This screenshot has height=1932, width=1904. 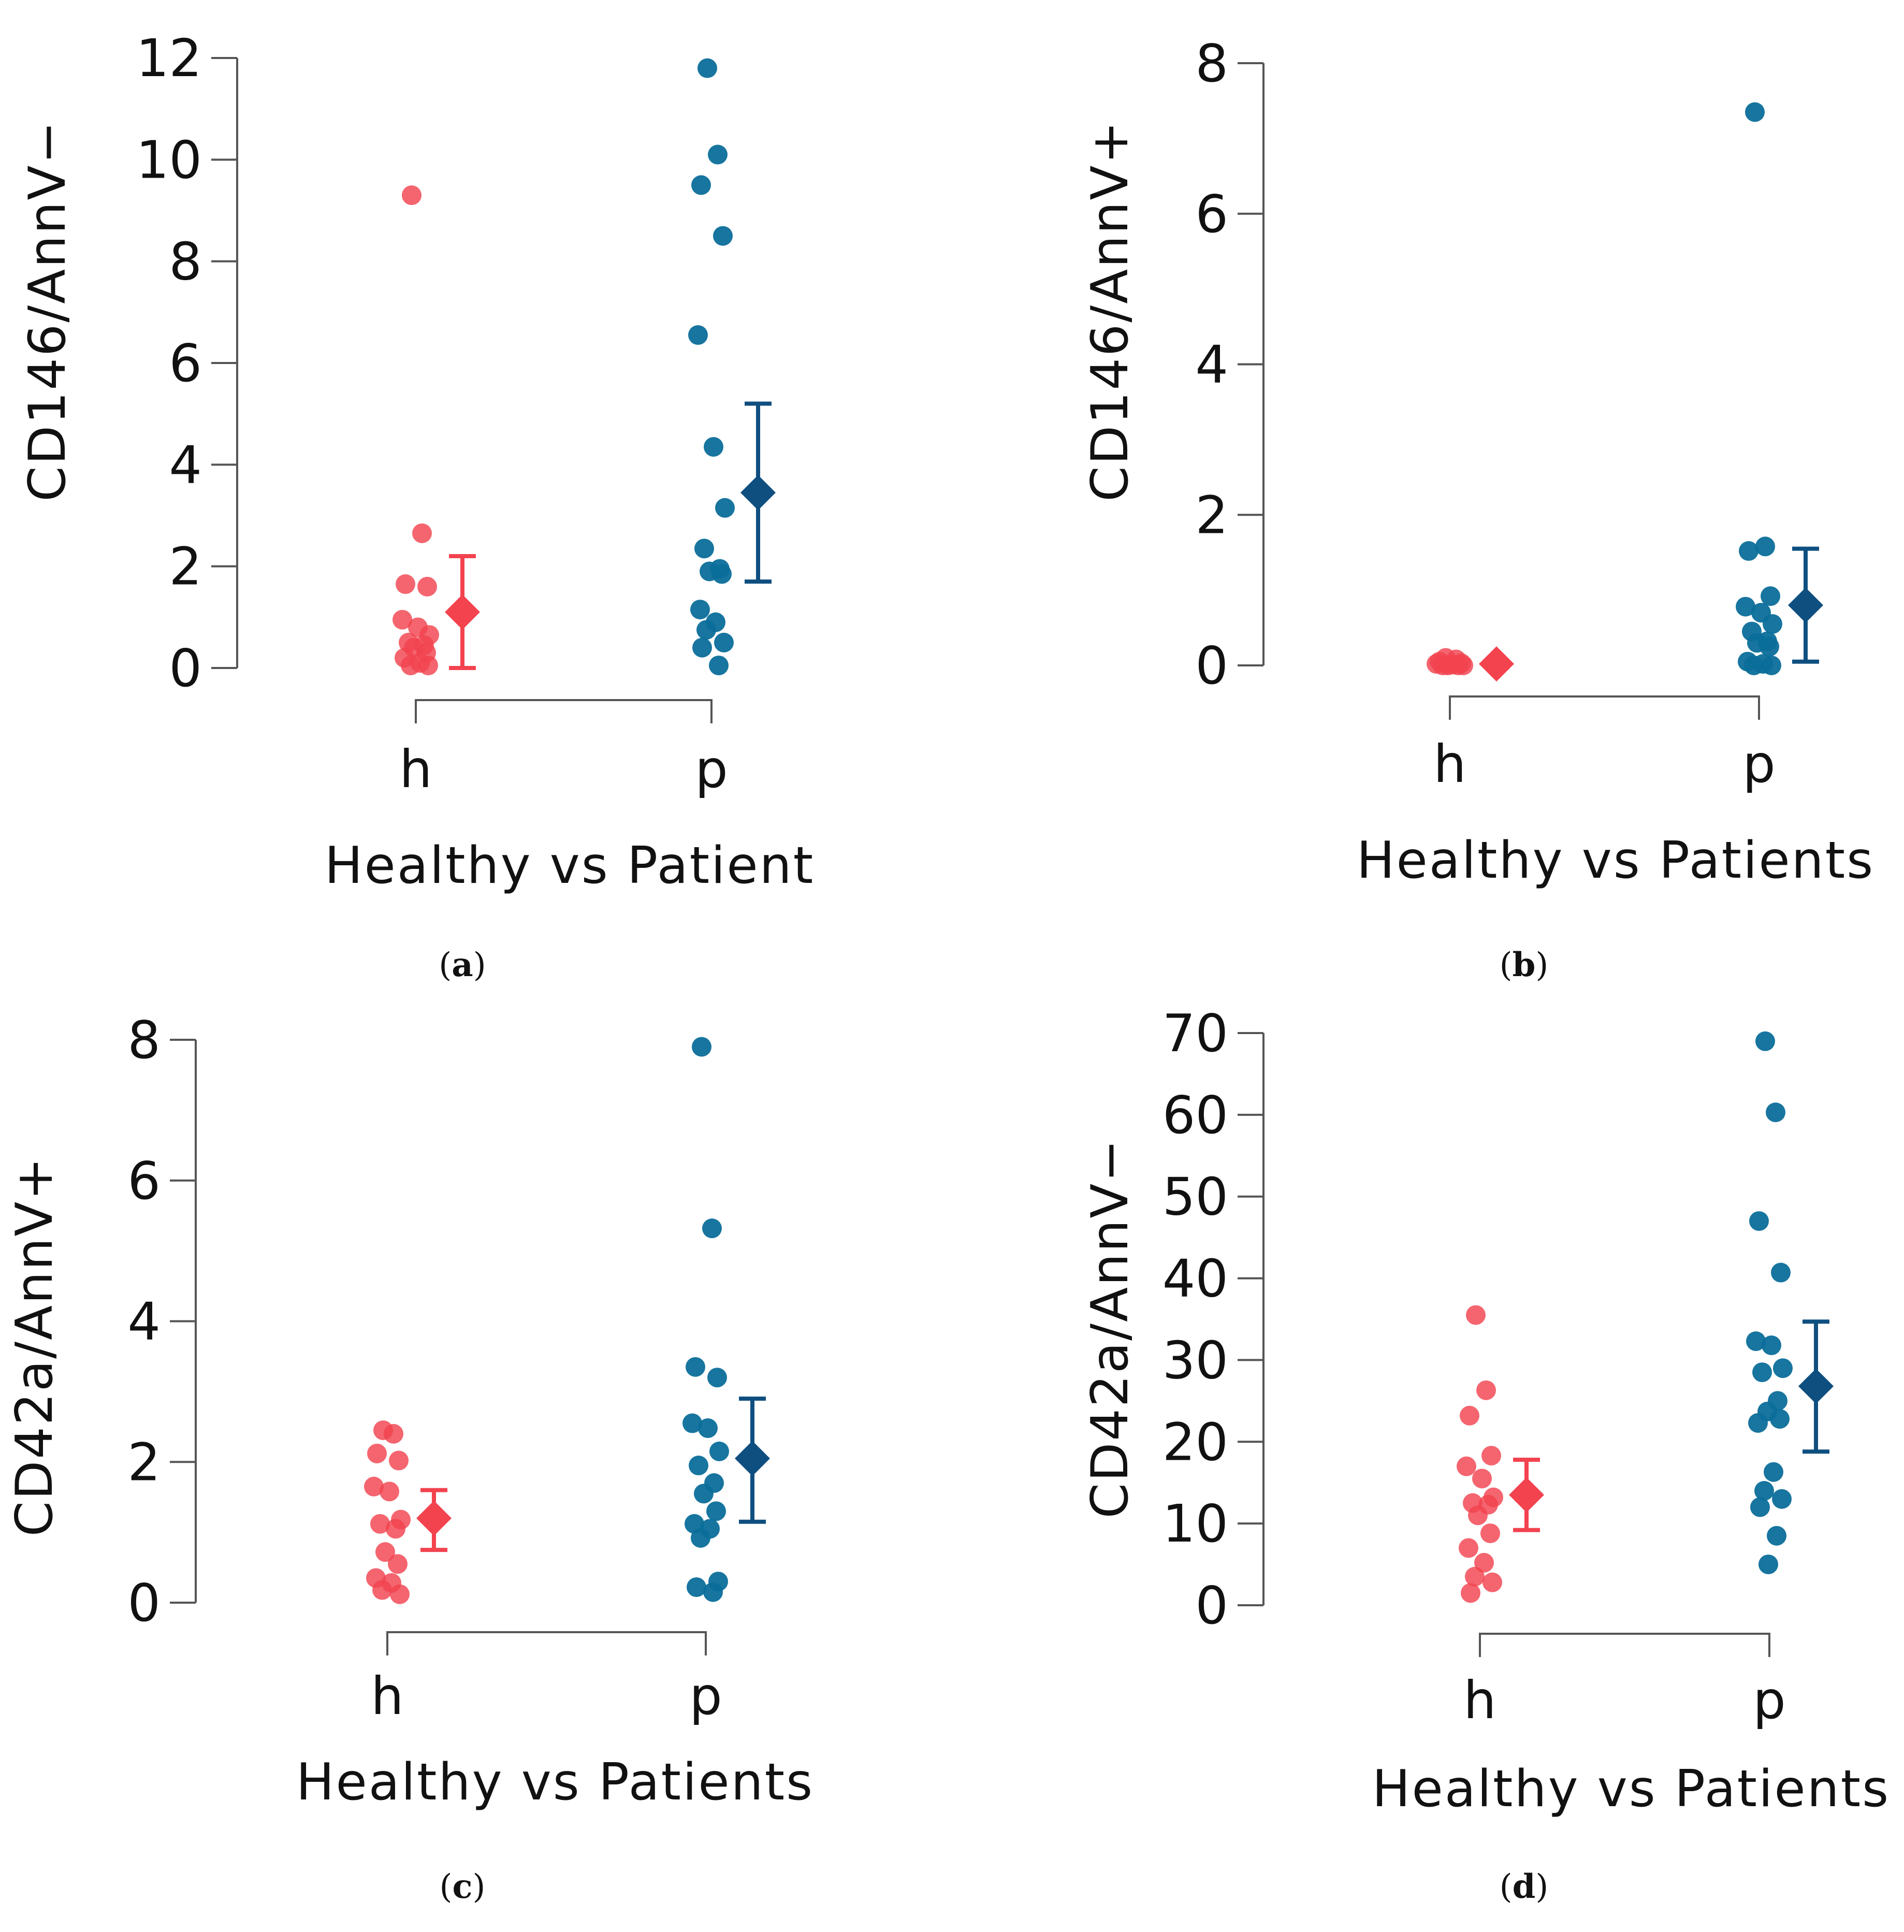 What do you see at coordinates (1195, 1115) in the screenshot?
I see `y-tick-label: 60` at bounding box center [1195, 1115].